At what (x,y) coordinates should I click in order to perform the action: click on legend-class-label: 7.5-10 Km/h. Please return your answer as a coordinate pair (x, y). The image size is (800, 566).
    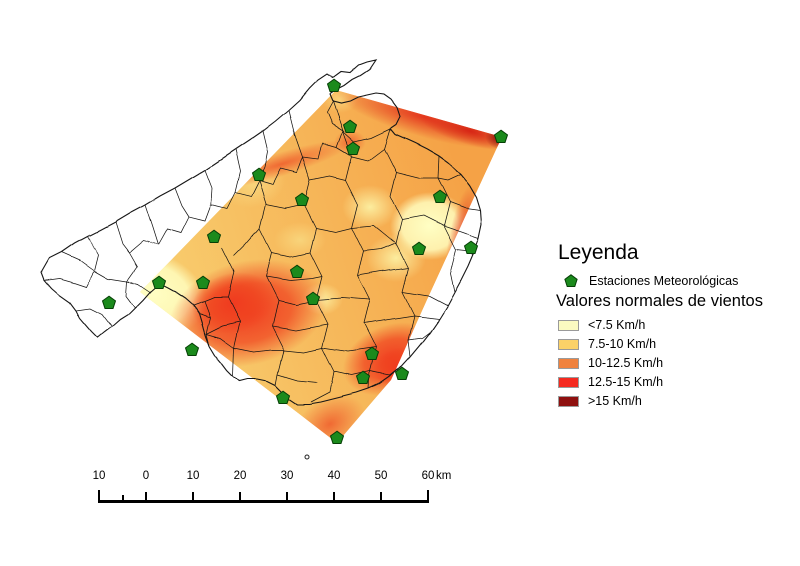
    Looking at the image, I should click on (622, 344).